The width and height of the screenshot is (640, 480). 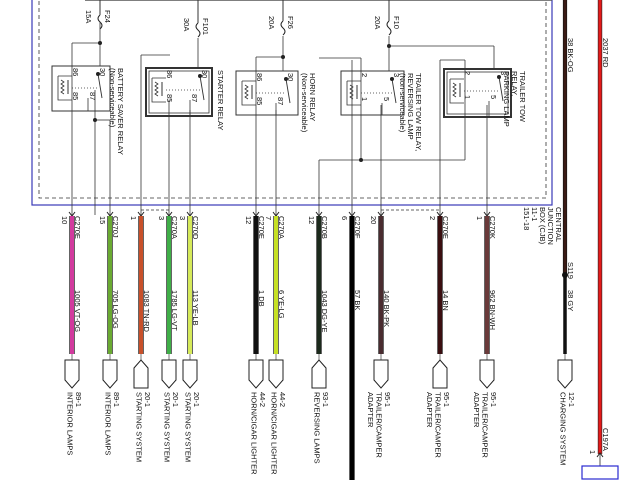 What do you see at coordinates (467, 73) in the screenshot?
I see `relay-pin-label: 2` at bounding box center [467, 73].